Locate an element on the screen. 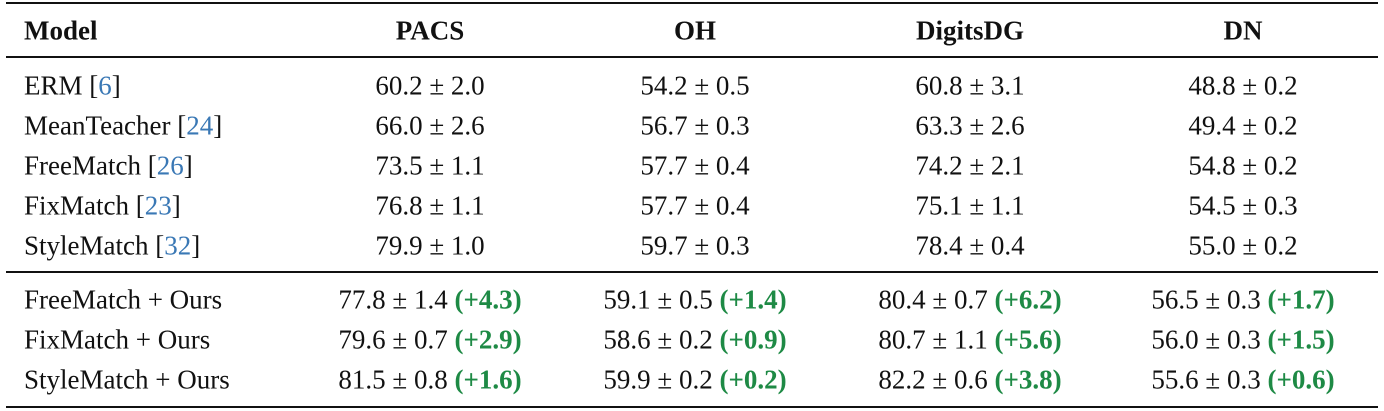 The image size is (1384, 411). score: 80.7 ± 1.1 is located at coordinates (933, 339).